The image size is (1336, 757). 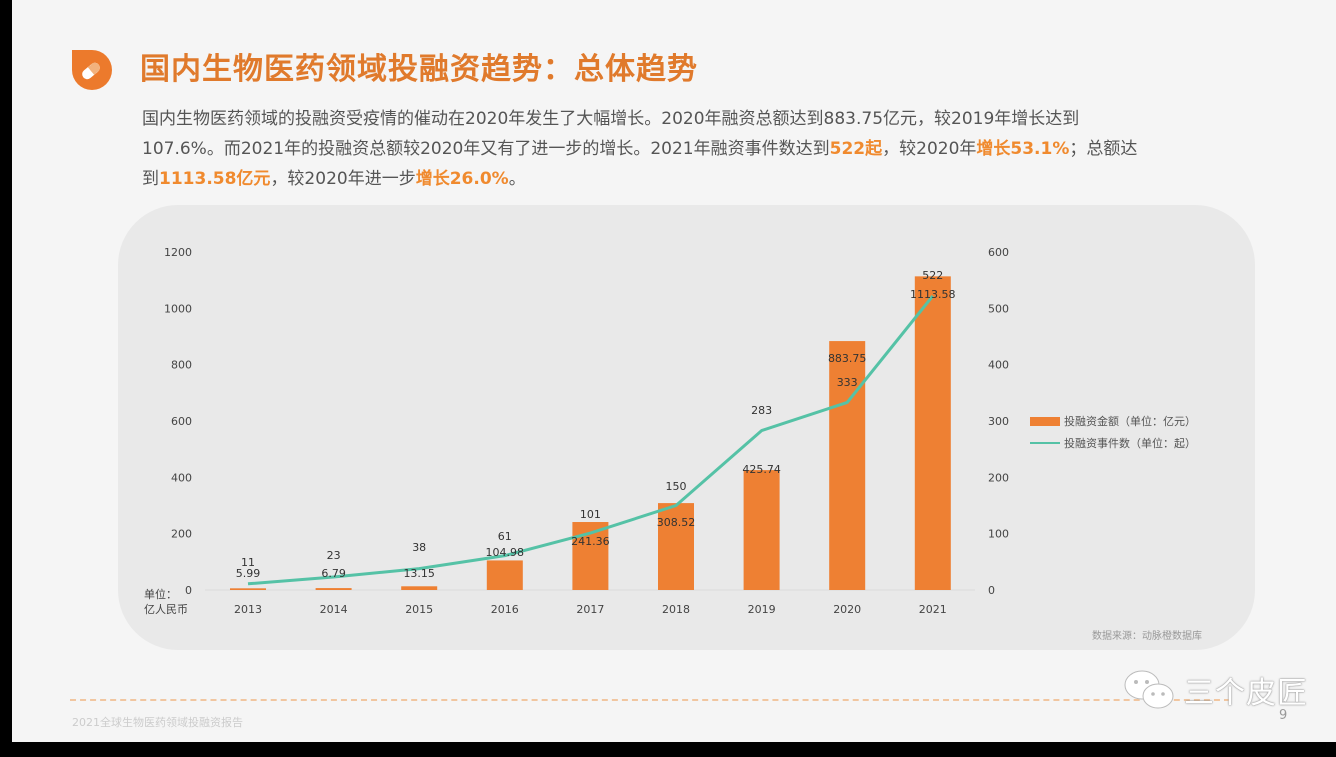 What do you see at coordinates (762, 609) in the screenshot?
I see `x-axis-tick: 2019` at bounding box center [762, 609].